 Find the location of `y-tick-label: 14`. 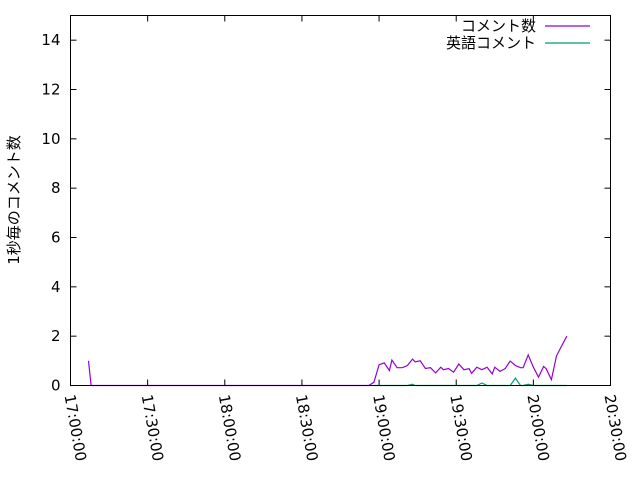

y-tick-label: 14 is located at coordinates (50, 40).